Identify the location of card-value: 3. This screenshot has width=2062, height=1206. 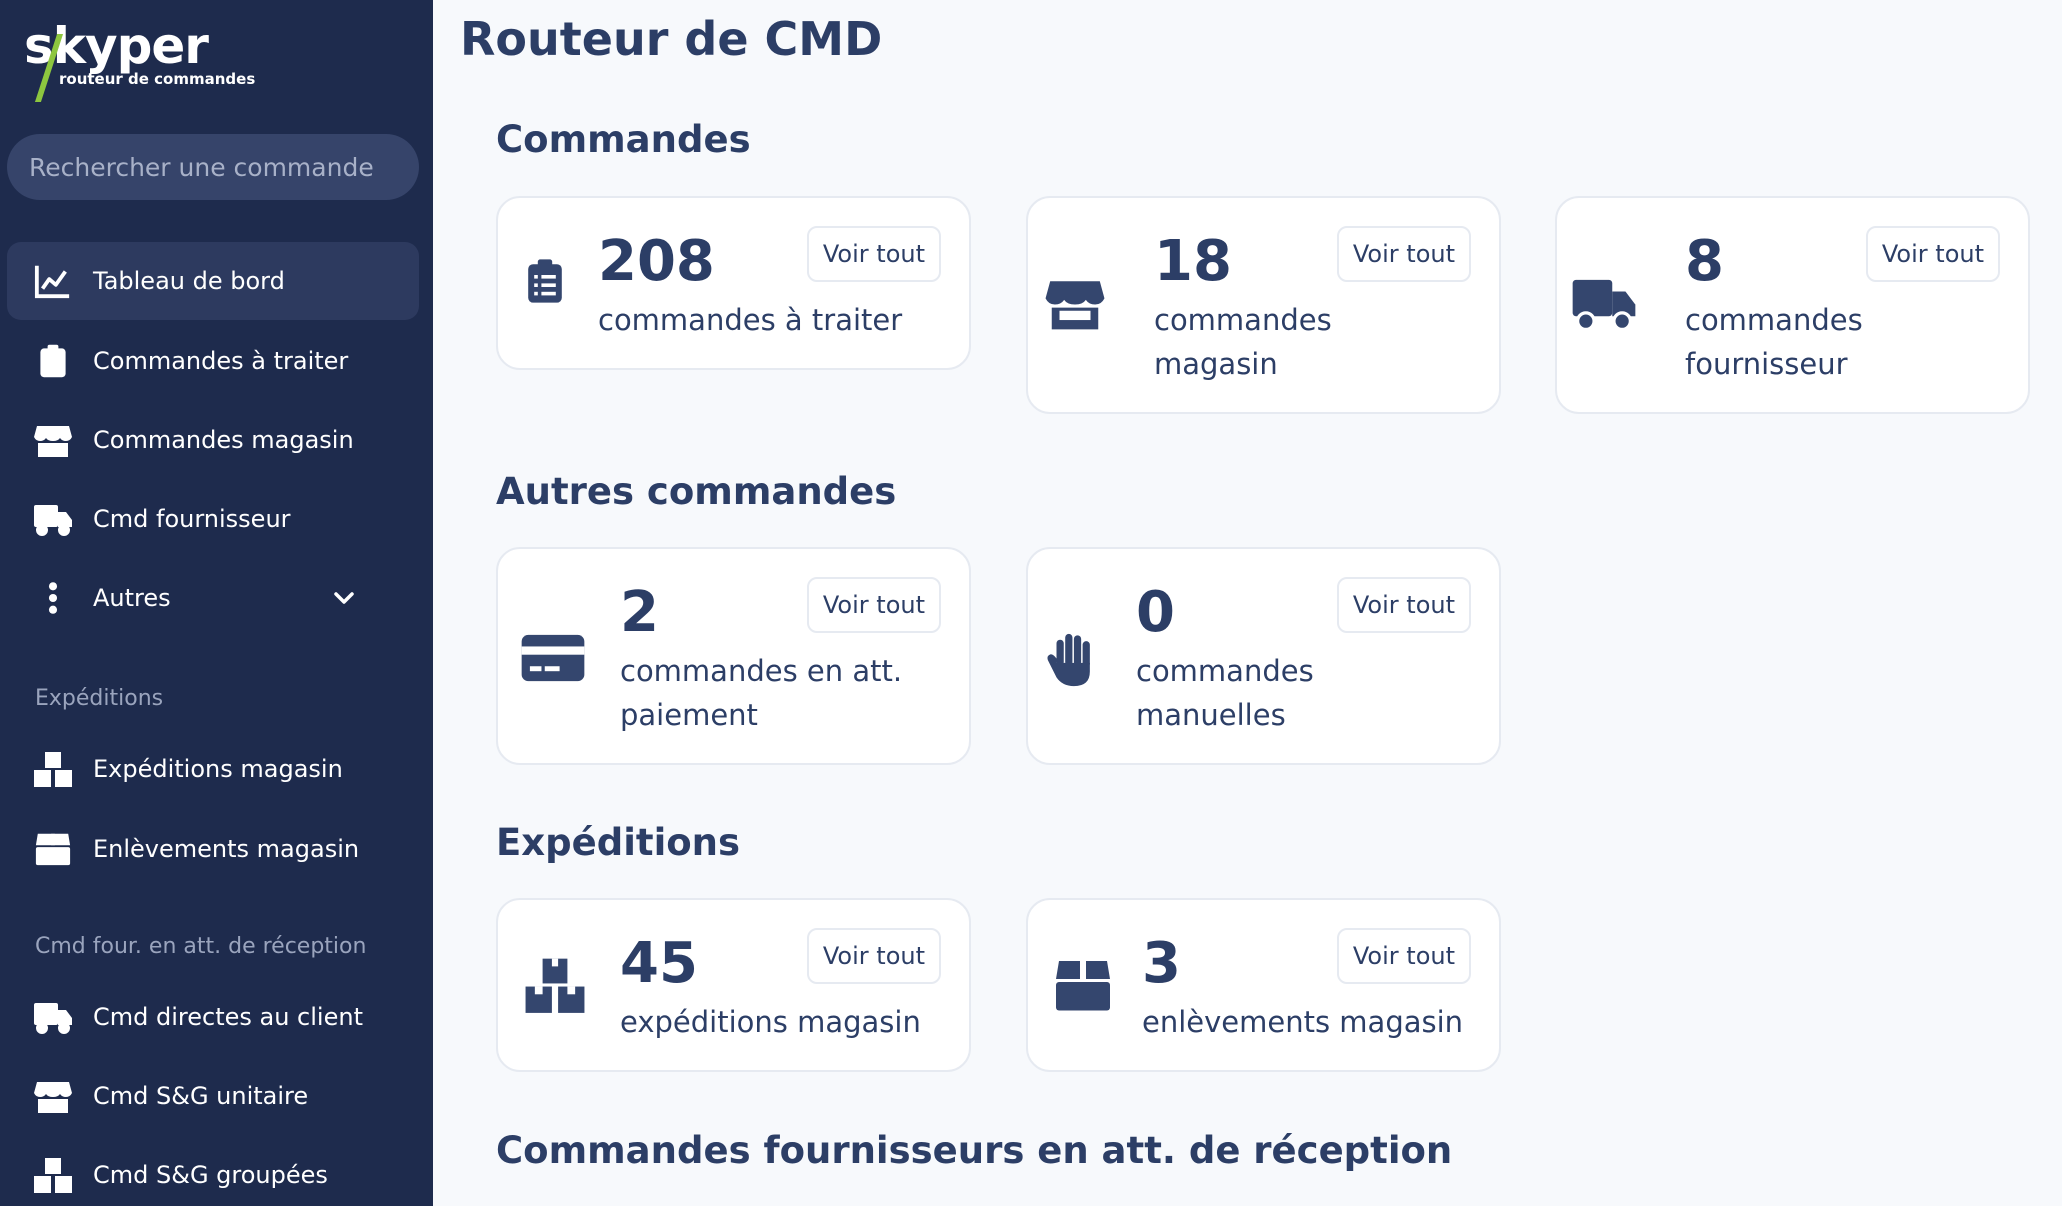
(1161, 963).